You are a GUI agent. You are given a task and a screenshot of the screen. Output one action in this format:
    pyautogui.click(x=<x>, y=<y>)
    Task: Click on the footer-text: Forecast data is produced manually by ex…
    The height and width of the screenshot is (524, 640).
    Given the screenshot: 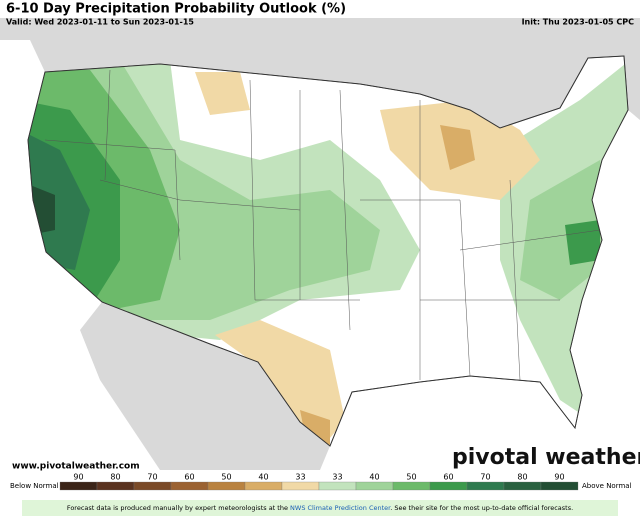 What is the action you would take?
    pyautogui.click(x=178, y=508)
    